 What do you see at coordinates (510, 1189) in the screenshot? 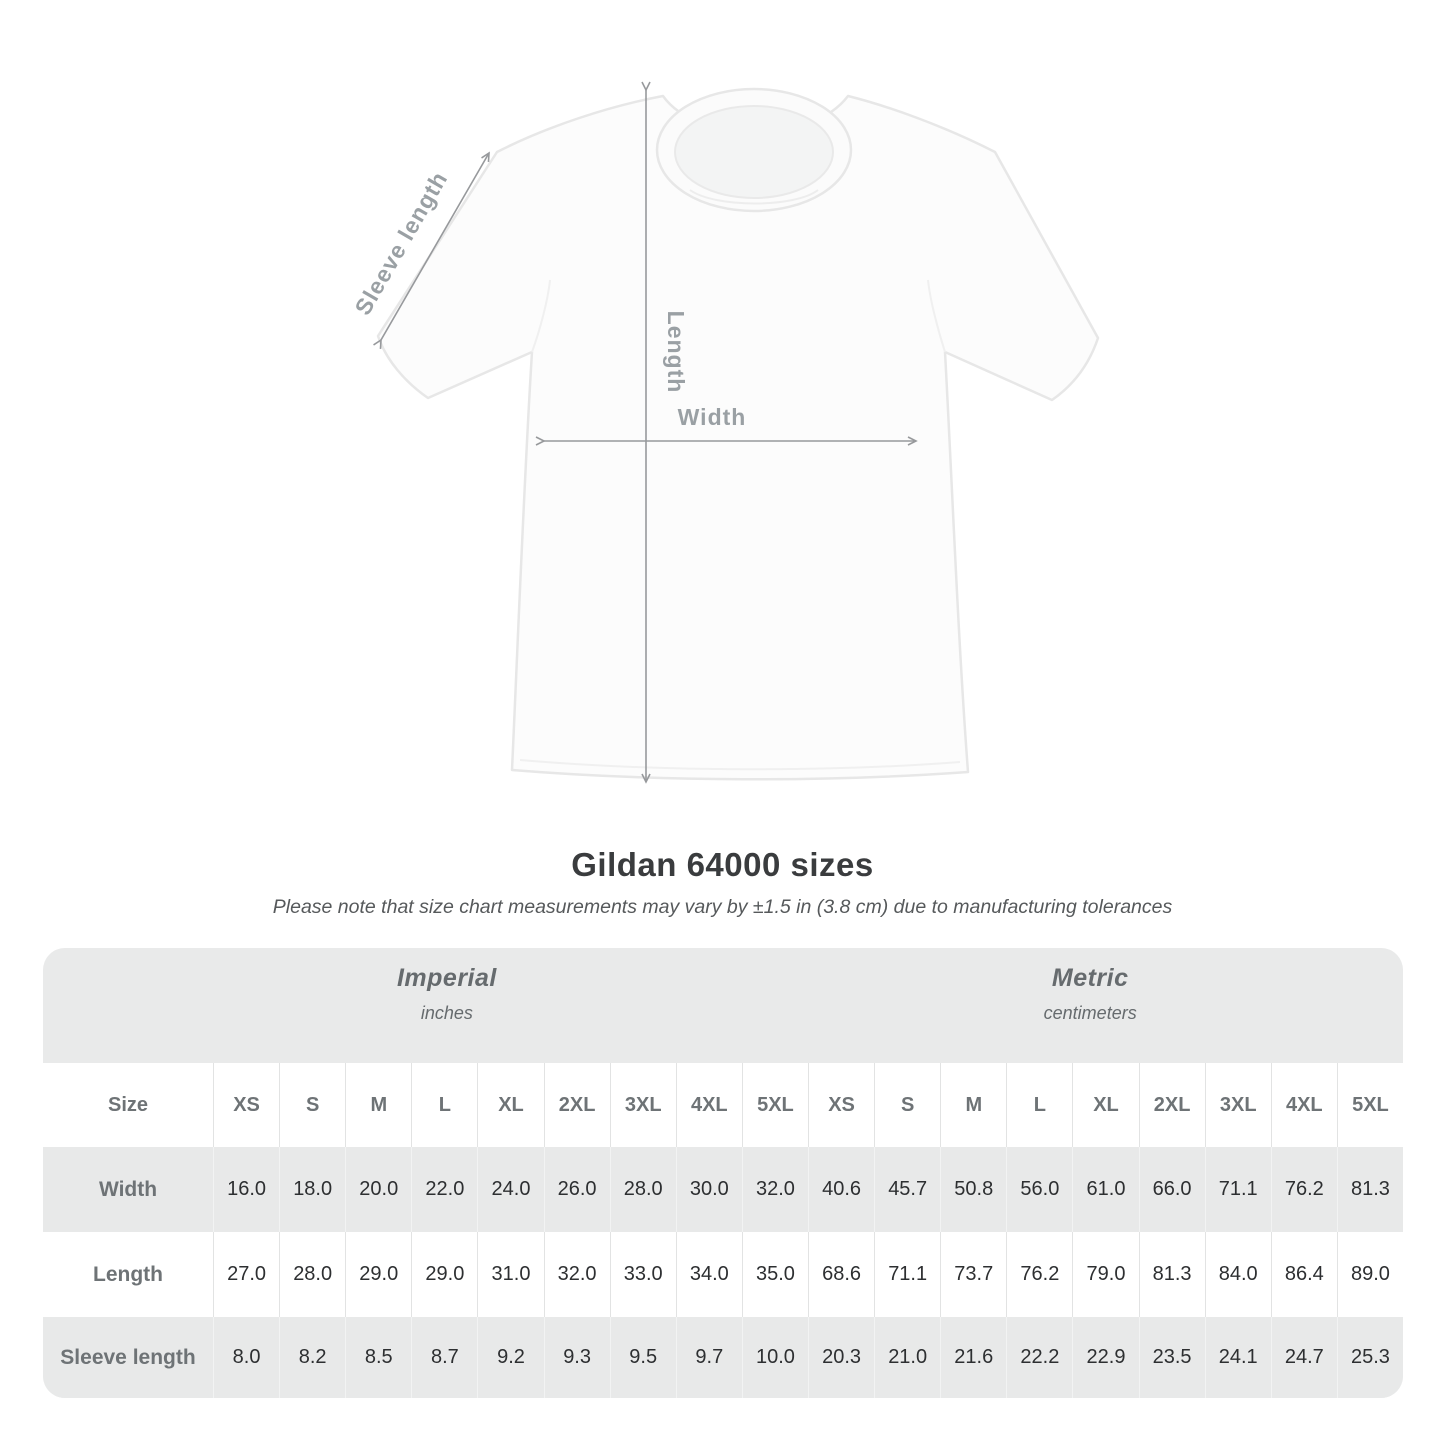
I see `value-cell: 24.0` at bounding box center [510, 1189].